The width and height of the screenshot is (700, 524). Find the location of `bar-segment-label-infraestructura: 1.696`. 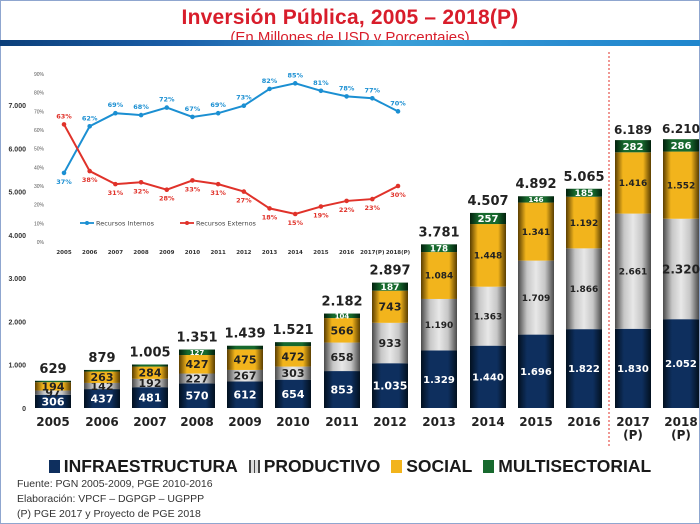

bar-segment-label-infraestructura: 1.696 is located at coordinates (536, 372).